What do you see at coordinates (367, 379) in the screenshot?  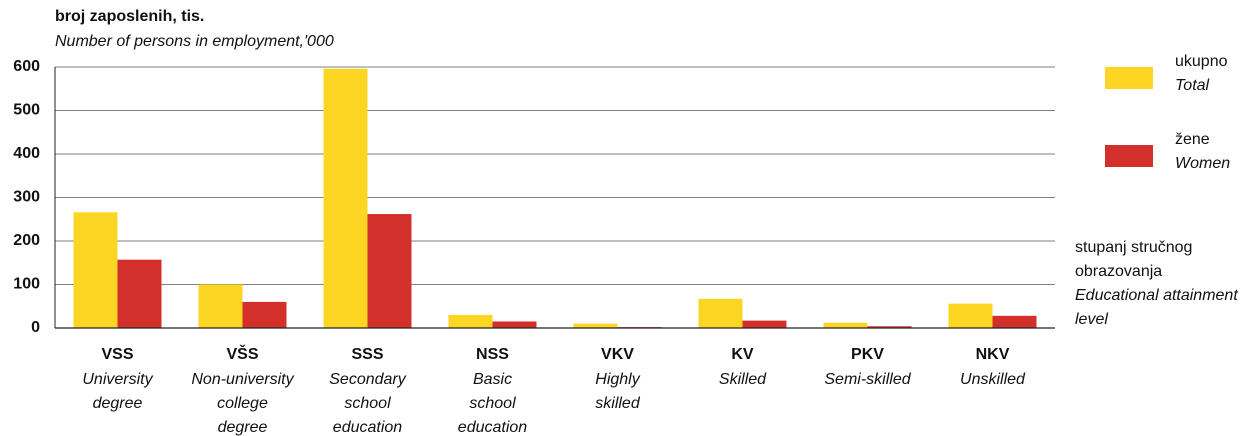 I see `x-tick-description: Secondary` at bounding box center [367, 379].